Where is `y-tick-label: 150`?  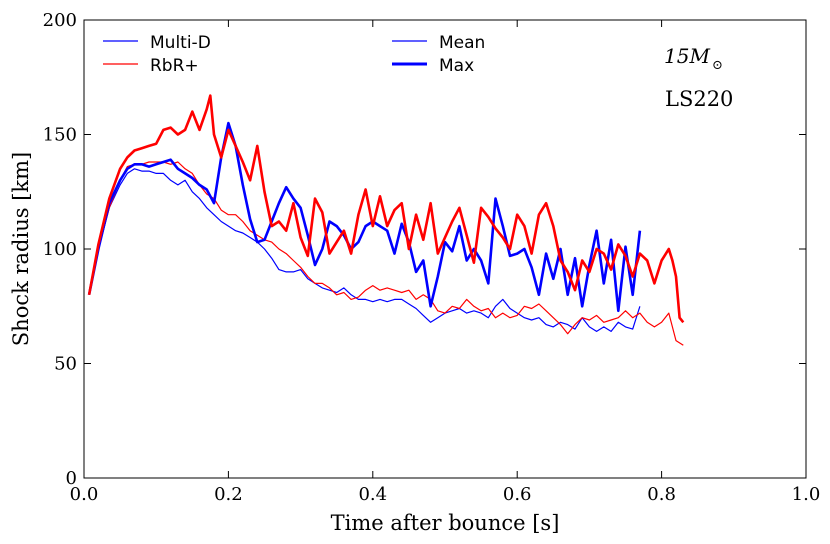 y-tick-label: 150 is located at coordinates (60, 135).